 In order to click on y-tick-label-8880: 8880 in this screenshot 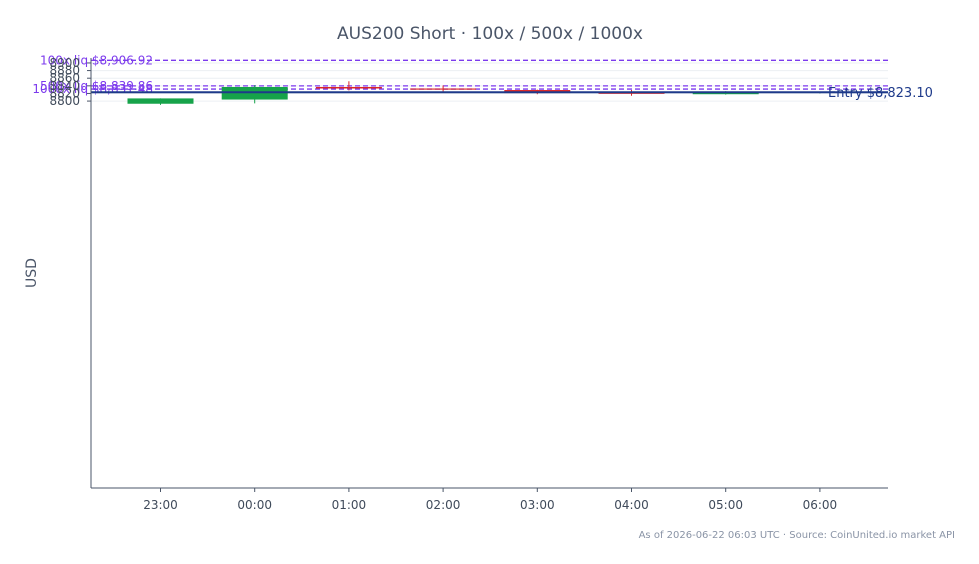, I will do `click(64, 71)`.